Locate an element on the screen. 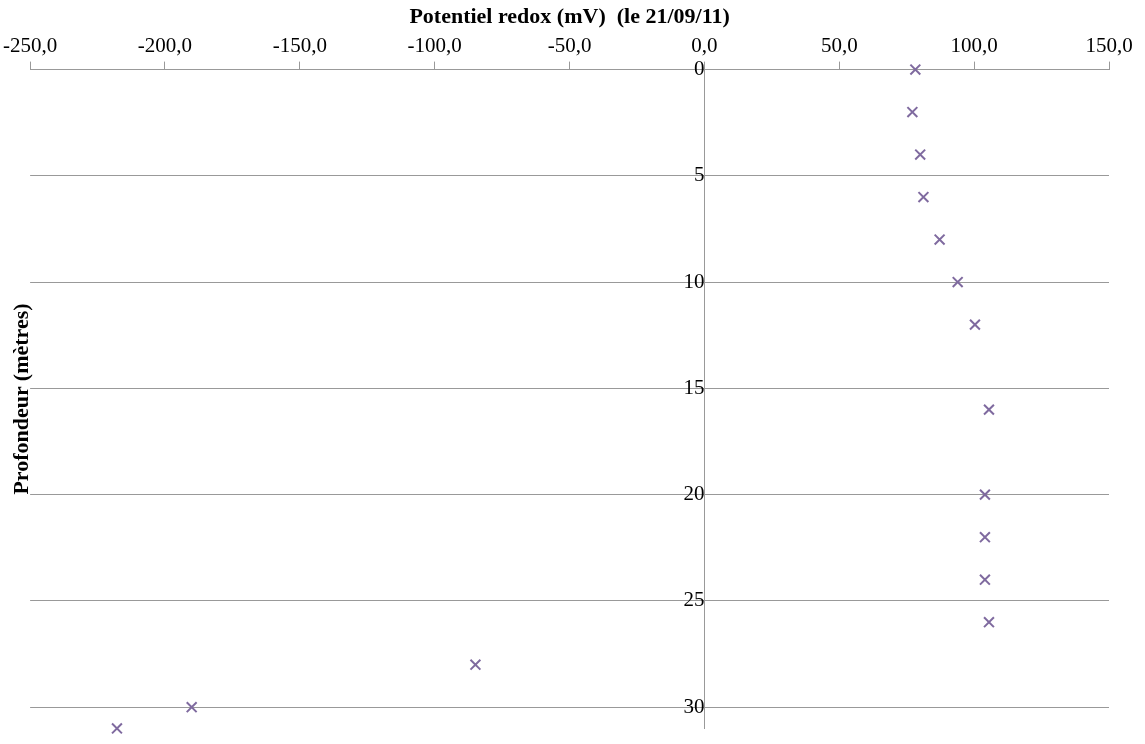  y-axis-title: Profondeur (mètres) is located at coordinates (20, 399).